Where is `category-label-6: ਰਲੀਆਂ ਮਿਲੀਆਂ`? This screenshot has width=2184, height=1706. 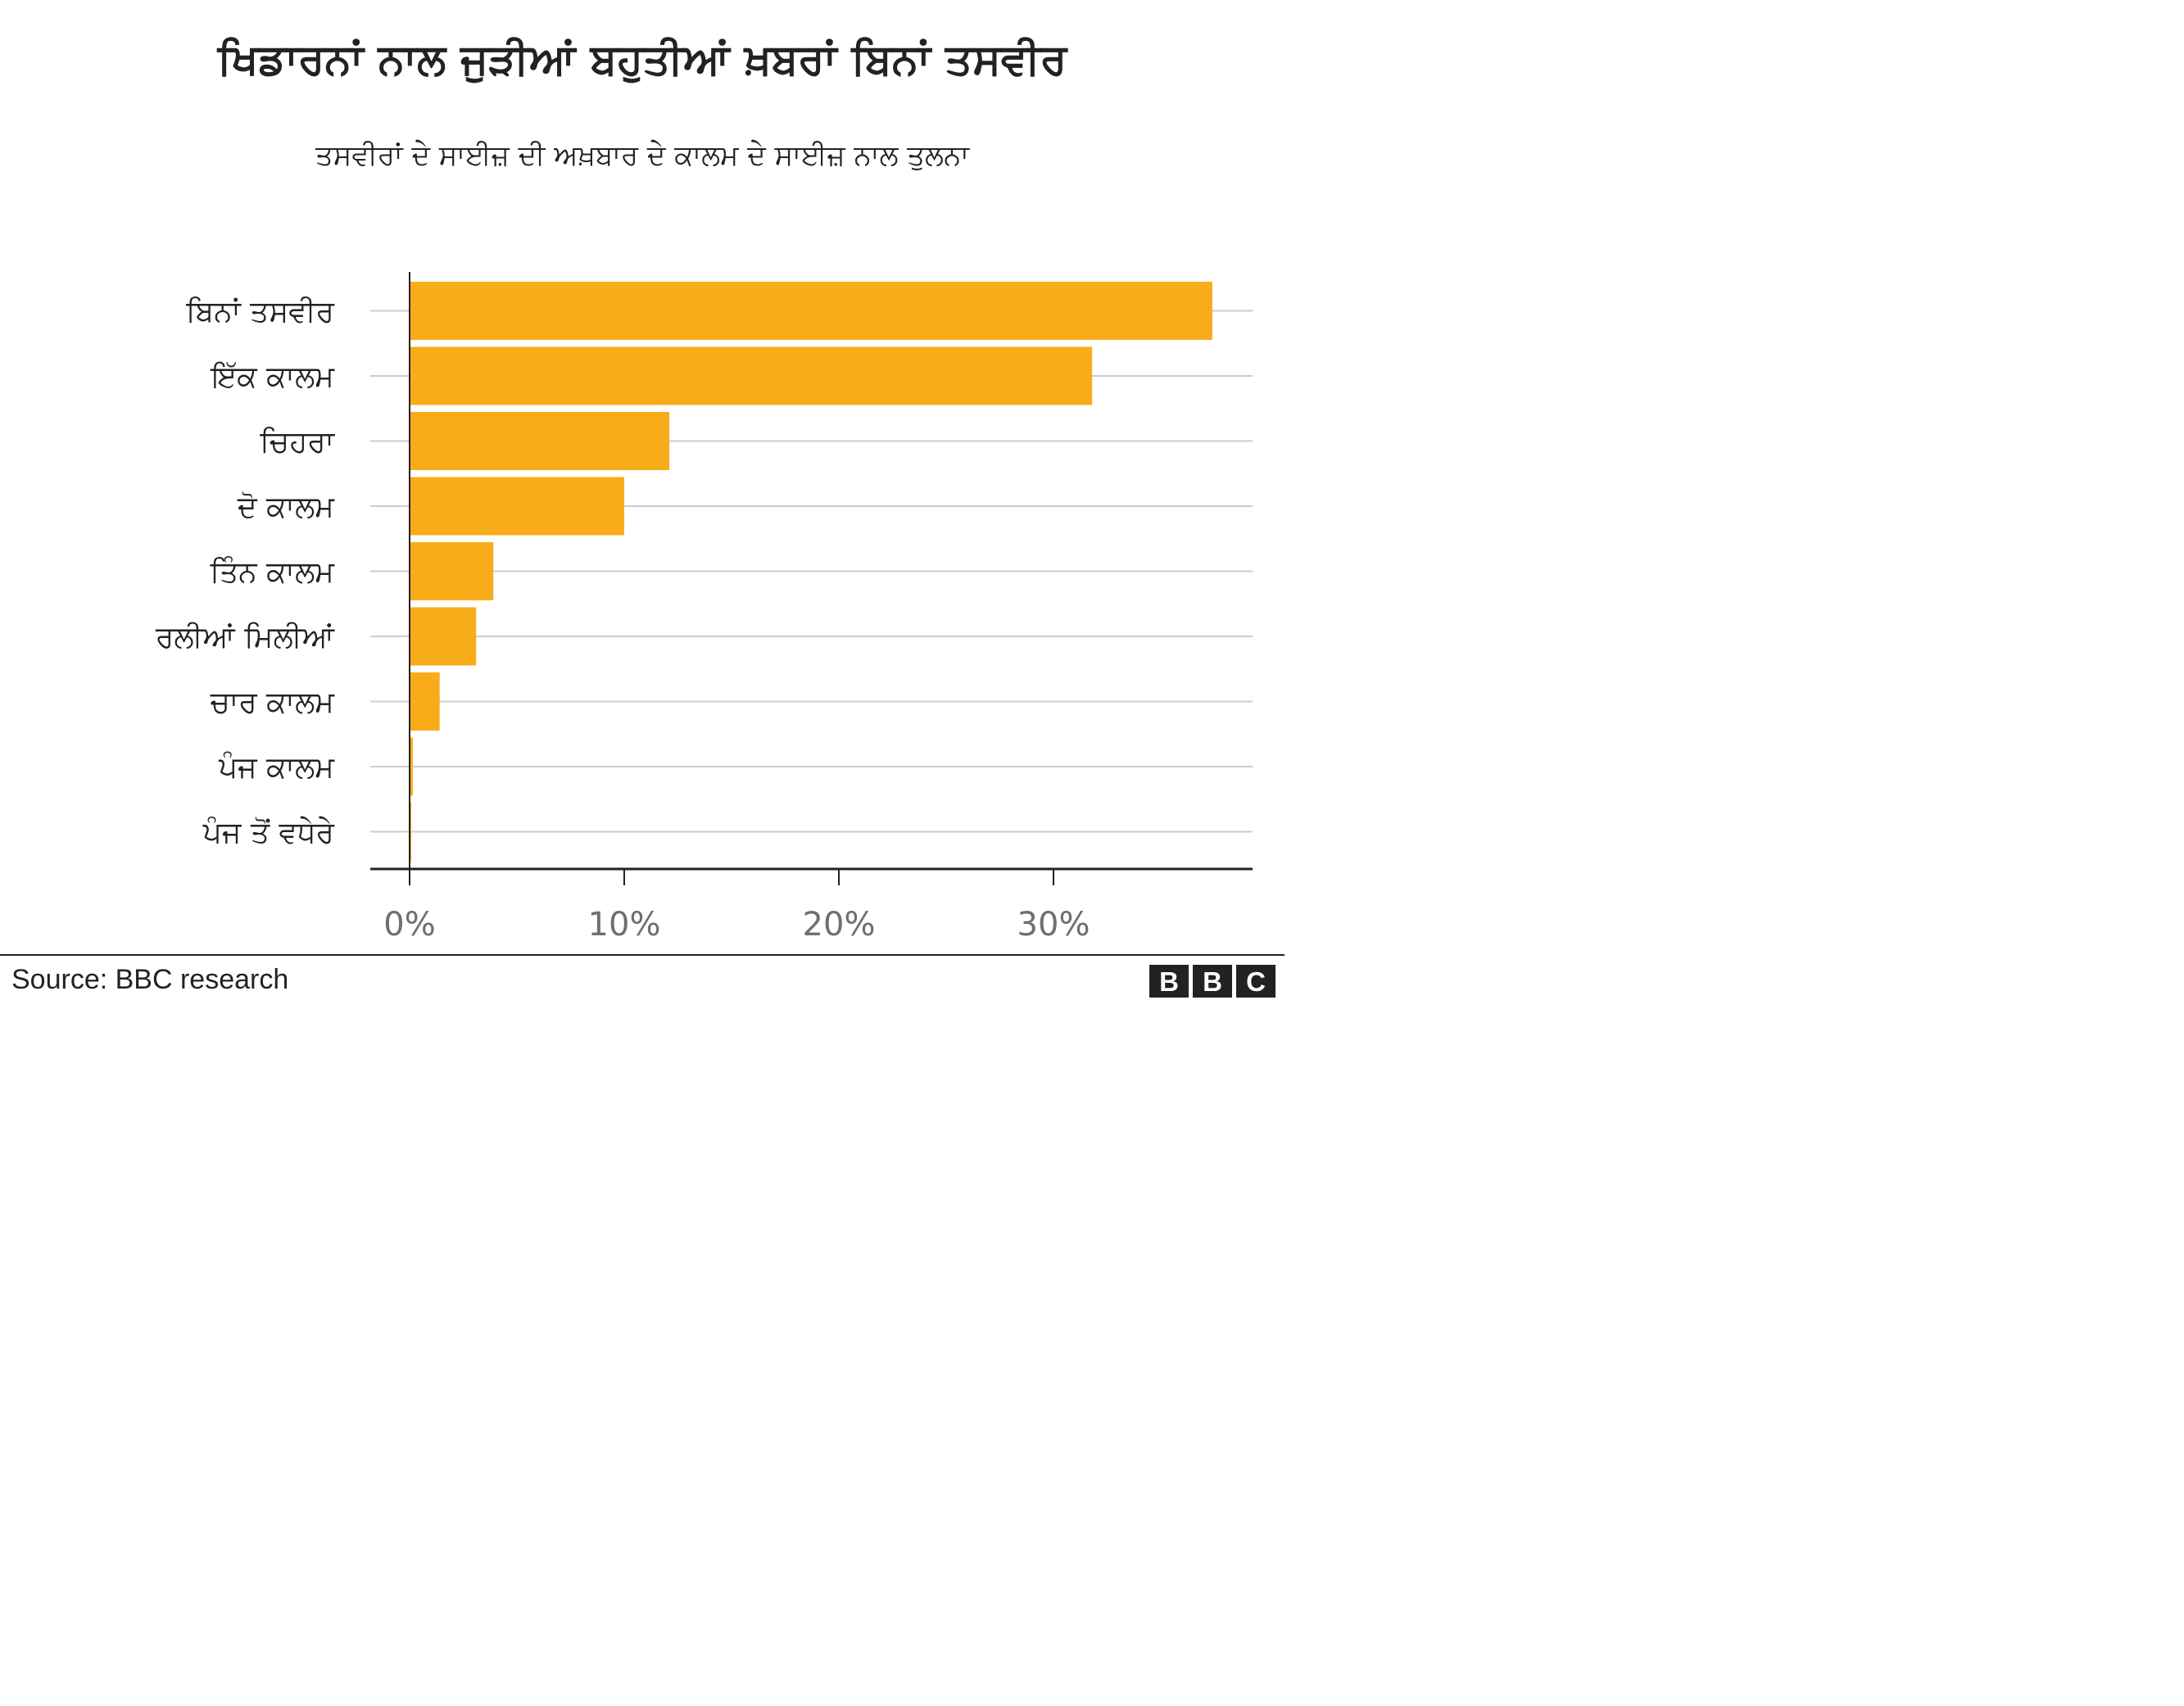
category-label-6: ਰਲੀਆਂ ਮਿਲੀਆਂ is located at coordinates (245, 637).